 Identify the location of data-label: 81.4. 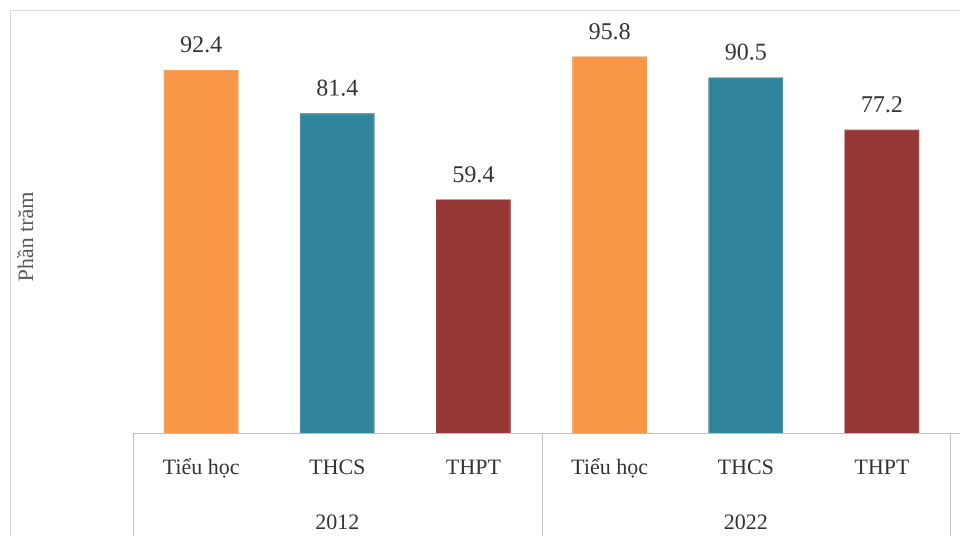
(337, 88).